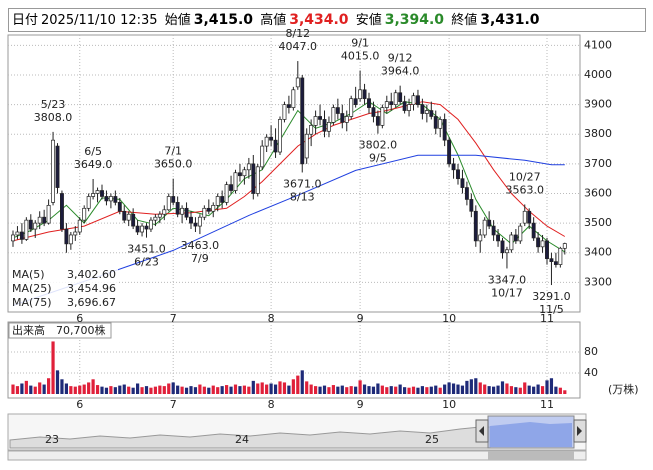  I want to click on y-tick-label: 3600, so click(598, 192).